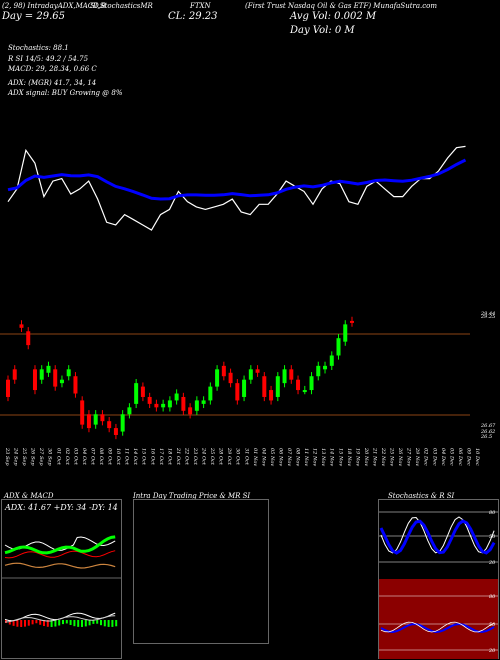 This screenshot has height=660, width=500. I want to click on date-tick-label: 30 Oct, so click(238, 457).